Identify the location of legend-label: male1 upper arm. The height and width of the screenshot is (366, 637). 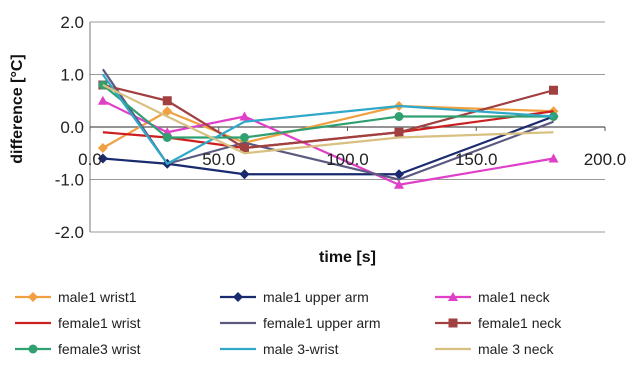
(316, 297).